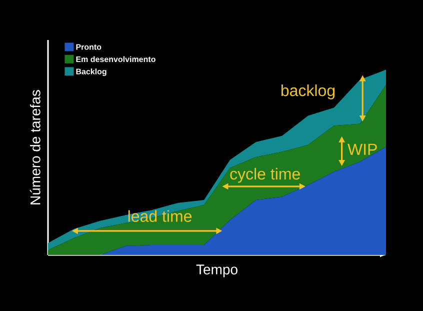 Image resolution: width=423 pixels, height=311 pixels. What do you see at coordinates (217, 271) in the screenshot?
I see `x-axis-title: Tempo` at bounding box center [217, 271].